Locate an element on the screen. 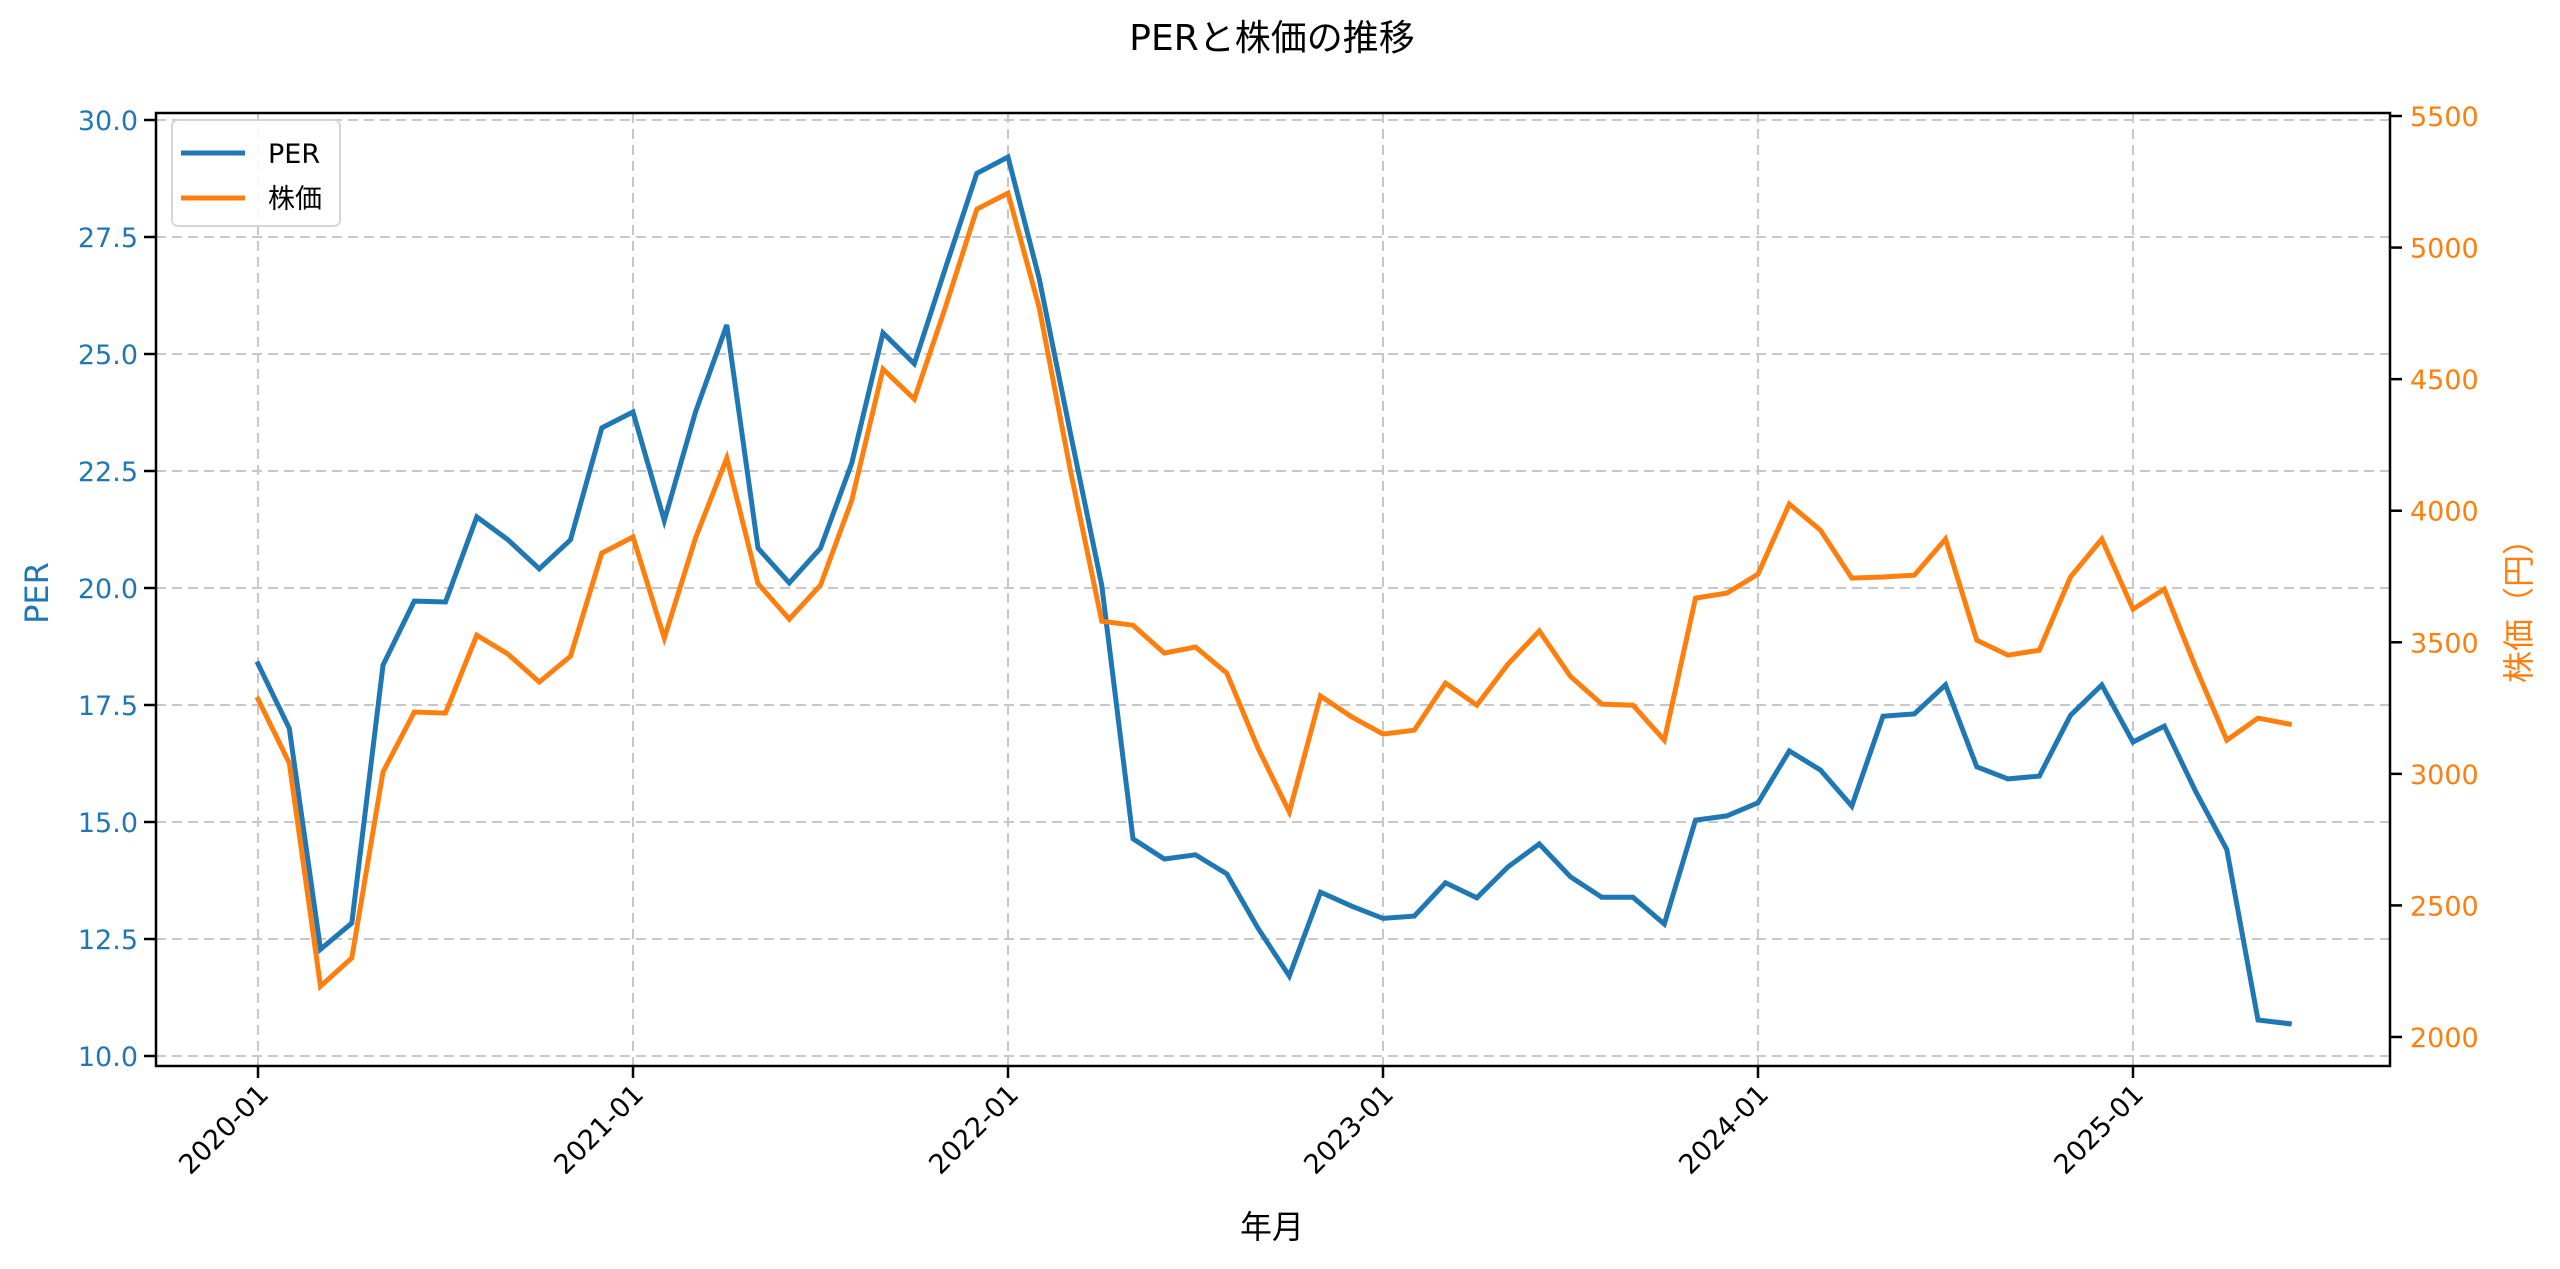 The image size is (2560, 1269). x-tick-label: 2022-01 is located at coordinates (974, 1130).